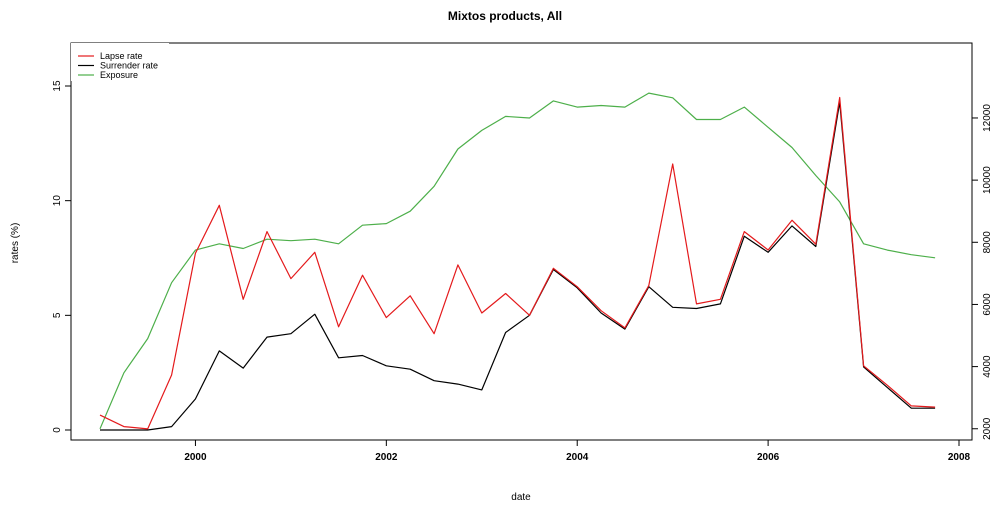 The width and height of the screenshot is (1000, 505). Describe the element at coordinates (386, 457) in the screenshot. I see `x-tick-label: 2002` at that location.